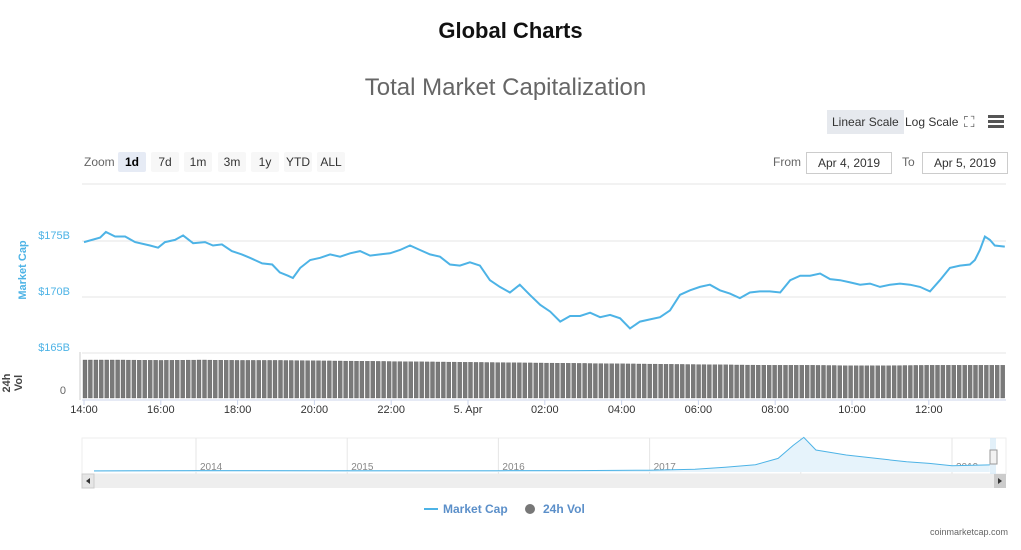  What do you see at coordinates (265, 162) in the screenshot?
I see `zoom-button-1y: 1y` at bounding box center [265, 162].